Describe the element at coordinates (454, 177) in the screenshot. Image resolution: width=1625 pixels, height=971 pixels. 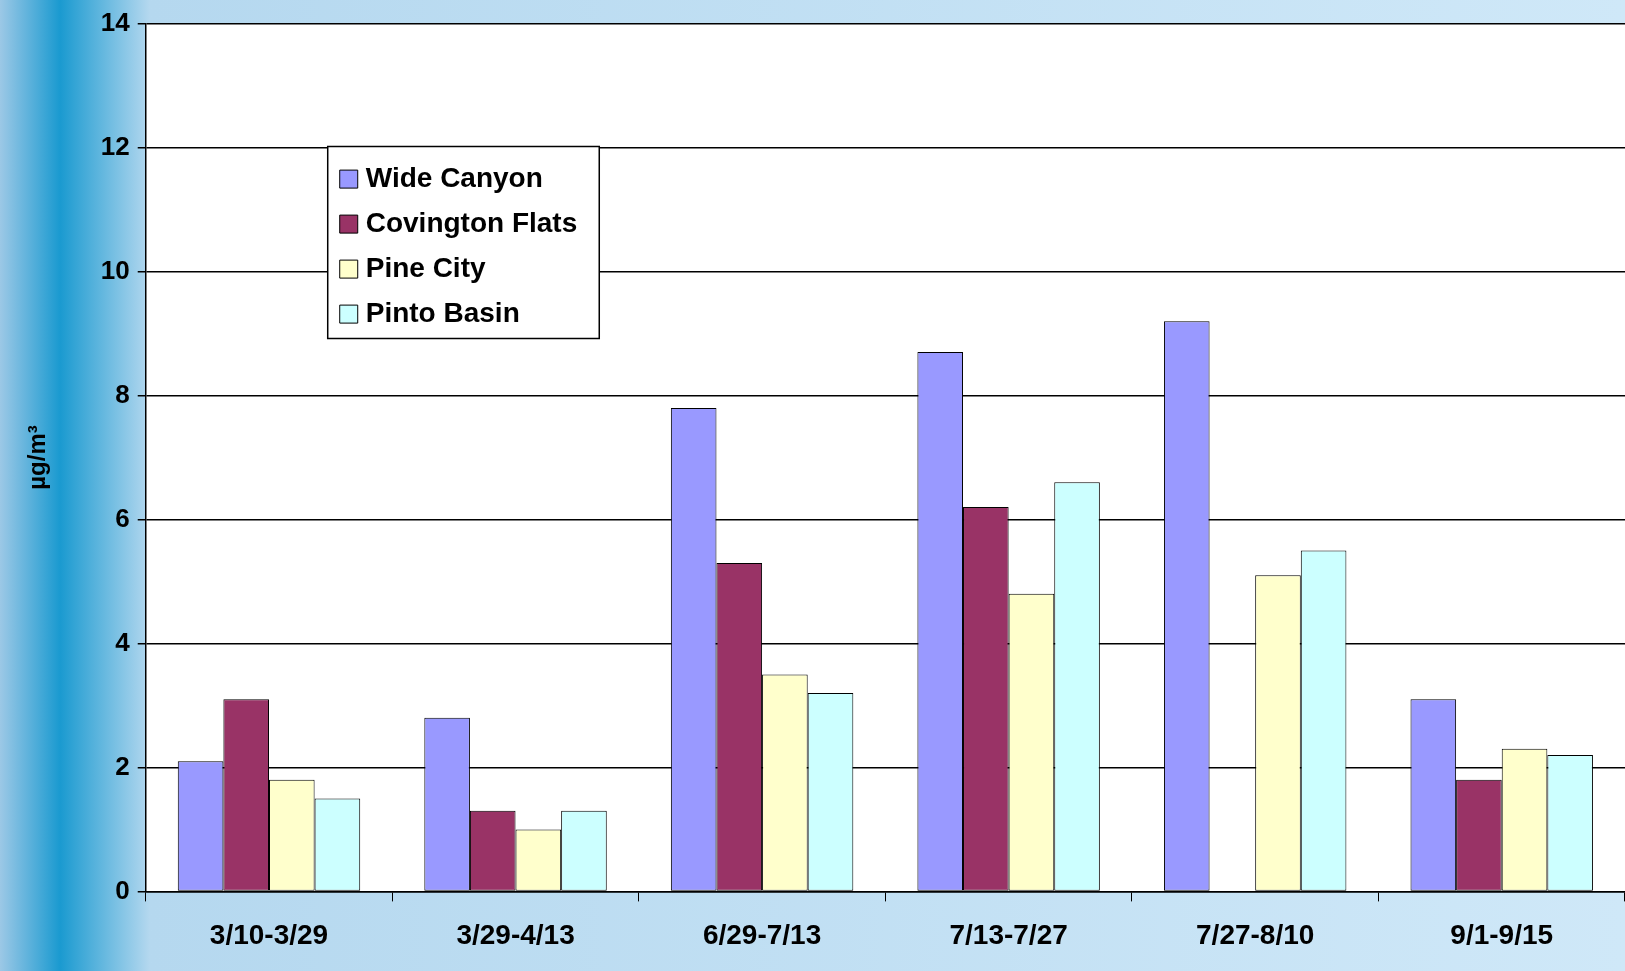
I see `legend-label: Wide Canyon` at that location.